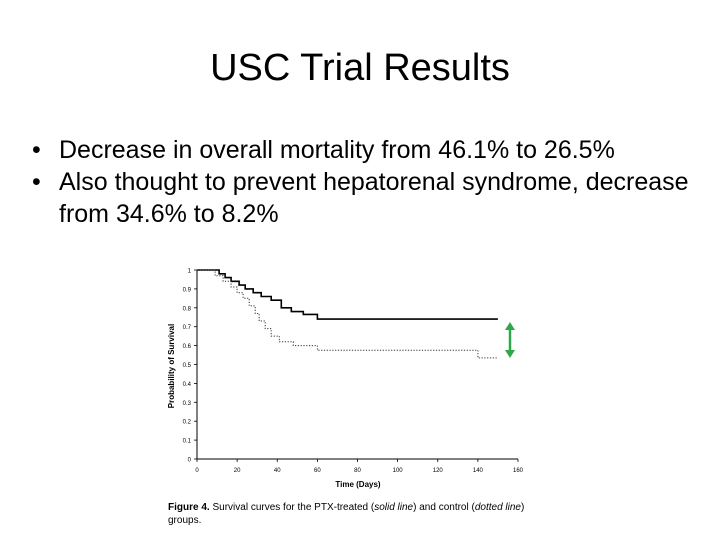 Image resolution: width=720 pixels, height=540 pixels. What do you see at coordinates (187, 290) in the screenshot?
I see `y-tick-label: 0.9` at bounding box center [187, 290].